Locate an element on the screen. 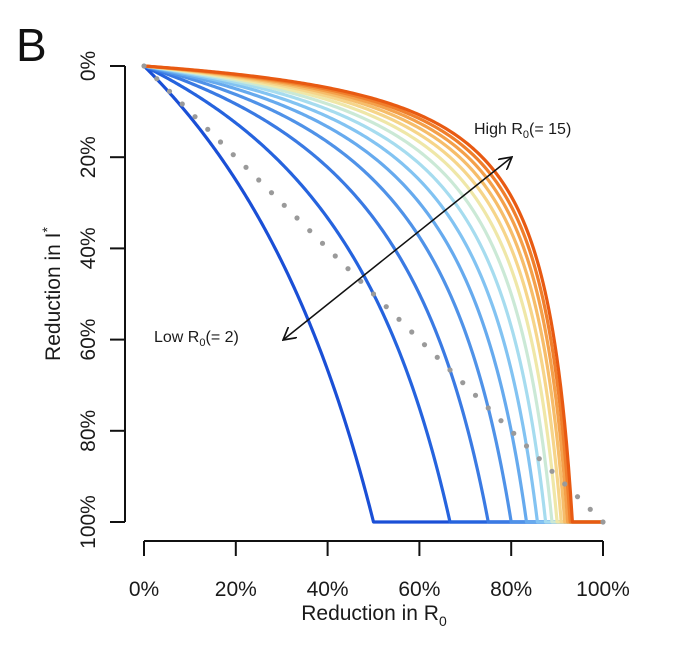 The image size is (676, 648). x-axis-title-main: Reduction in R is located at coordinates (370, 613).